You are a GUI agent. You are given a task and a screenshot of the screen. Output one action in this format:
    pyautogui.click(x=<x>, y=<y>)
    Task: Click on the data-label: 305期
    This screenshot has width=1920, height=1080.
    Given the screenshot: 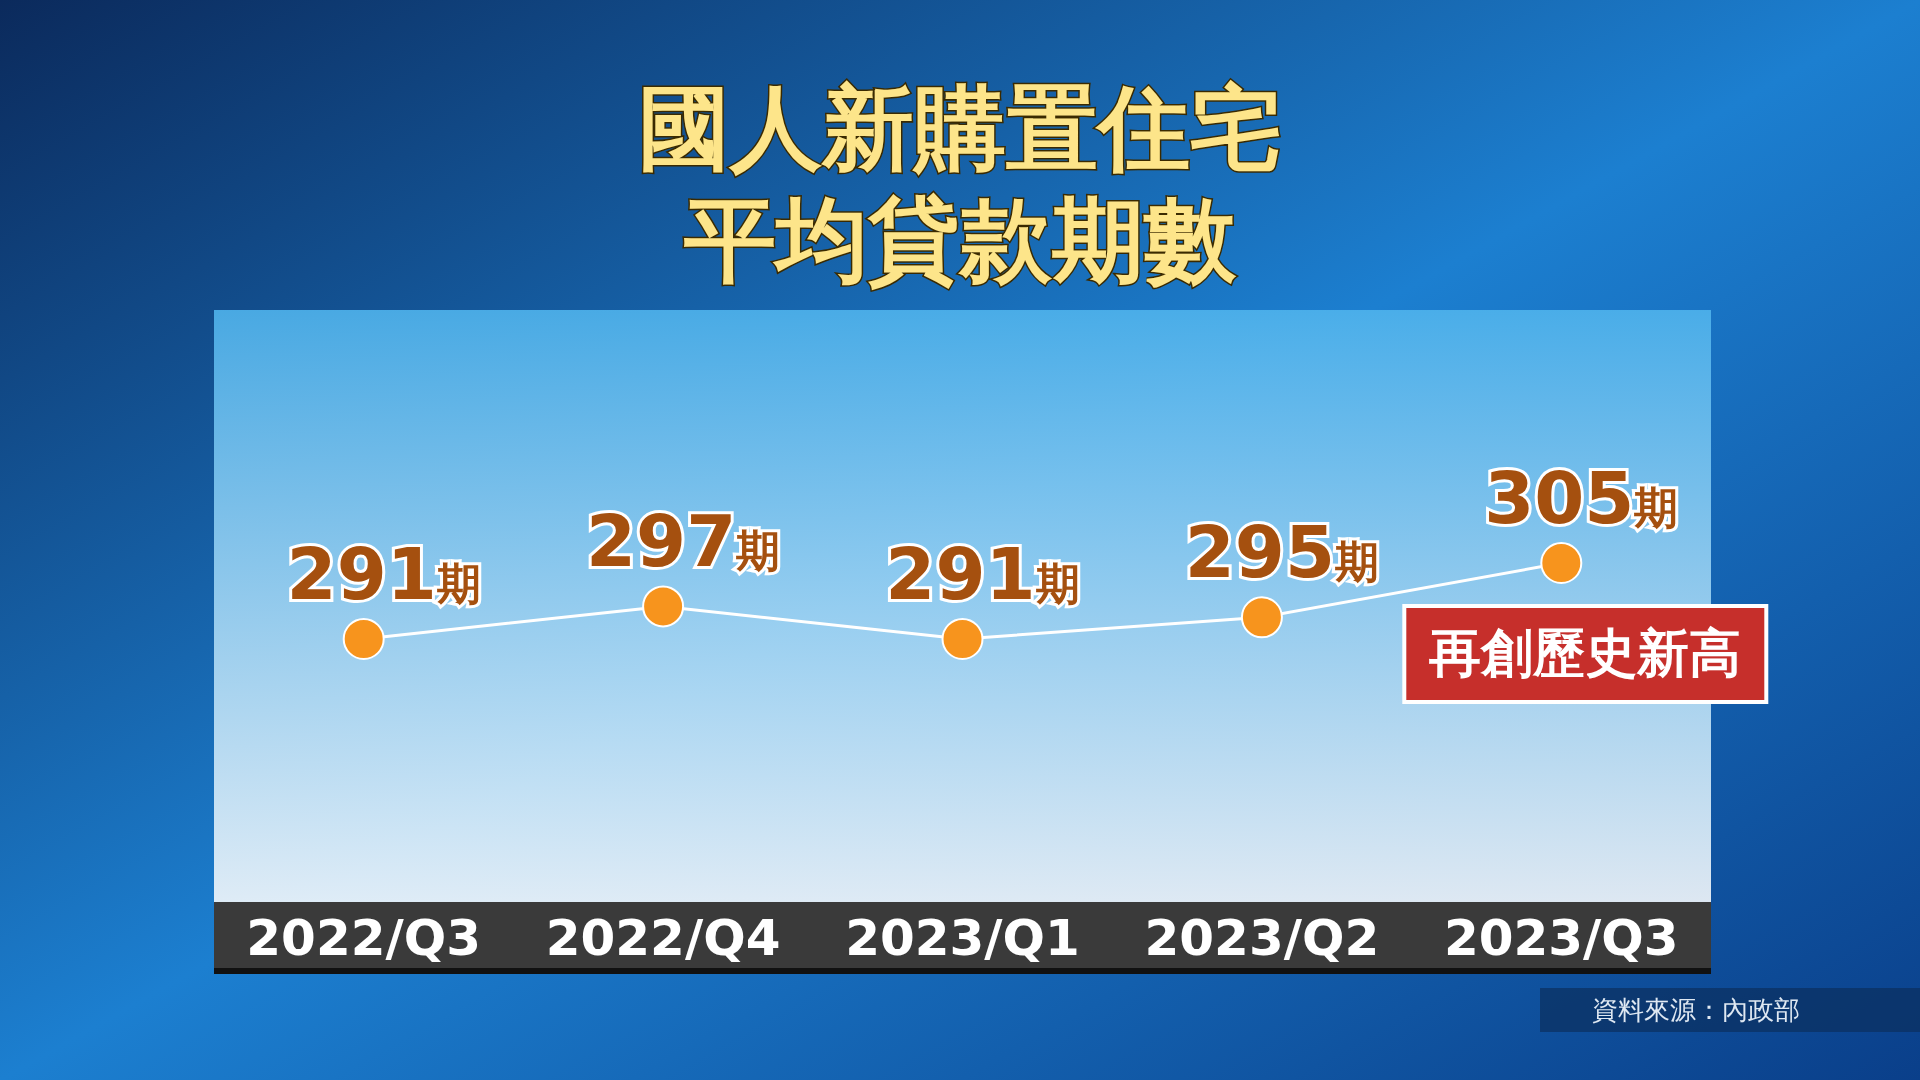 What is the action you would take?
    pyautogui.click(x=1581, y=498)
    